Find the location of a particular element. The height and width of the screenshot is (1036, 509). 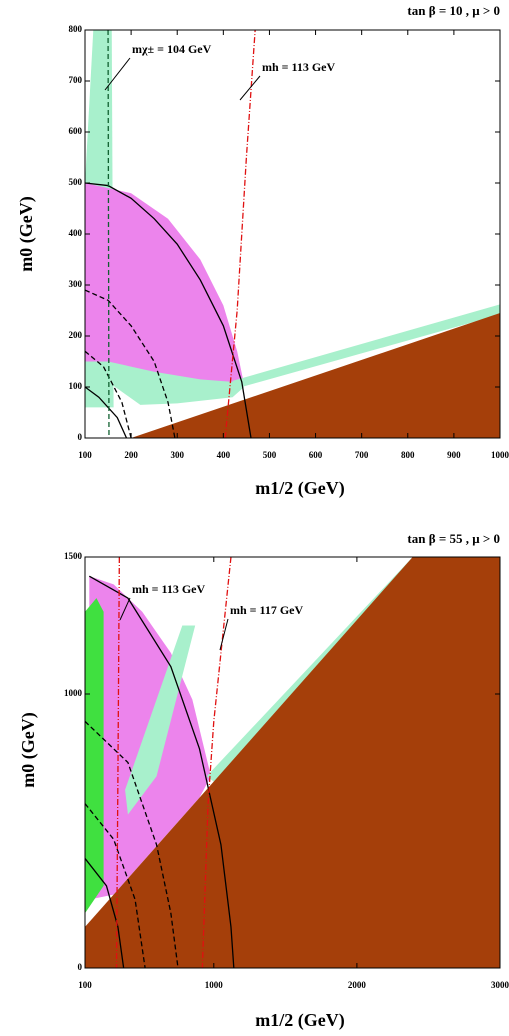

y-tick-label: 400 is located at coordinates (76, 233).